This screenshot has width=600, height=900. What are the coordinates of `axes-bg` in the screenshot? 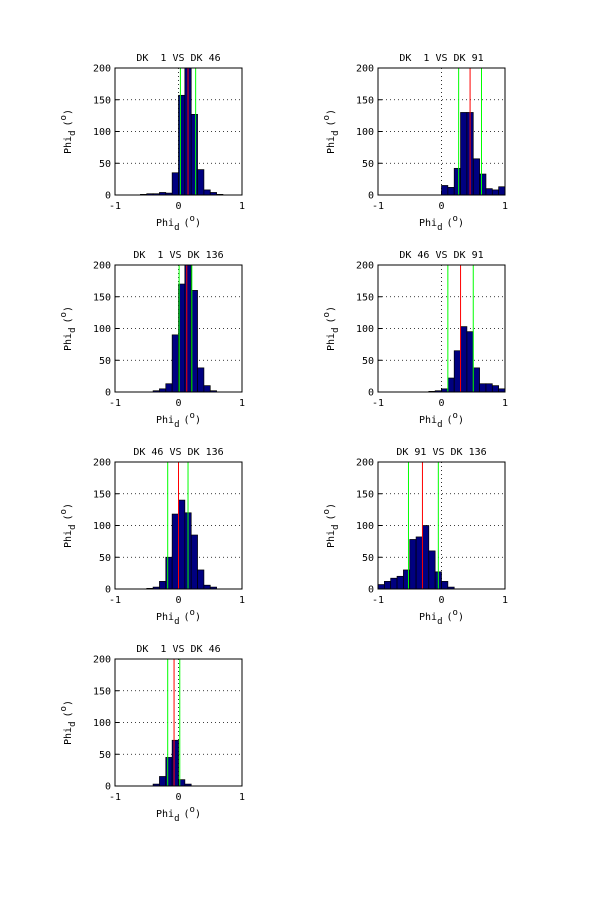 It's located at (441, 525).